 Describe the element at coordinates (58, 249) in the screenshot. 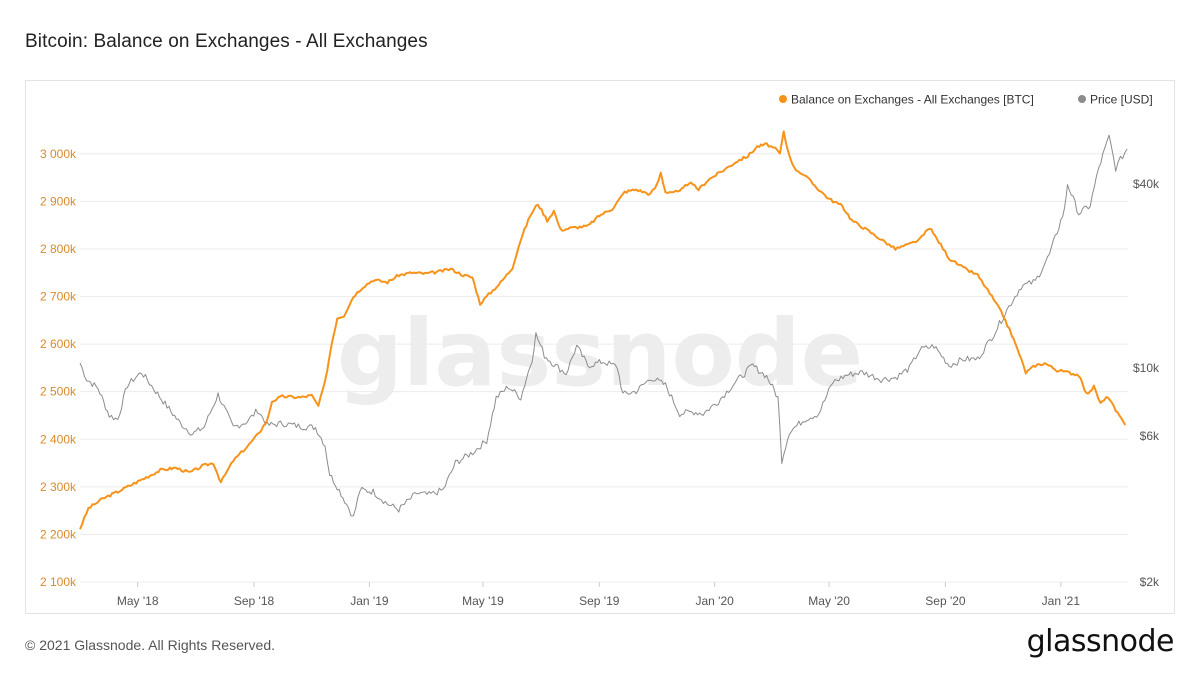

I see `left-axis-tick-label: 2 800k` at that location.